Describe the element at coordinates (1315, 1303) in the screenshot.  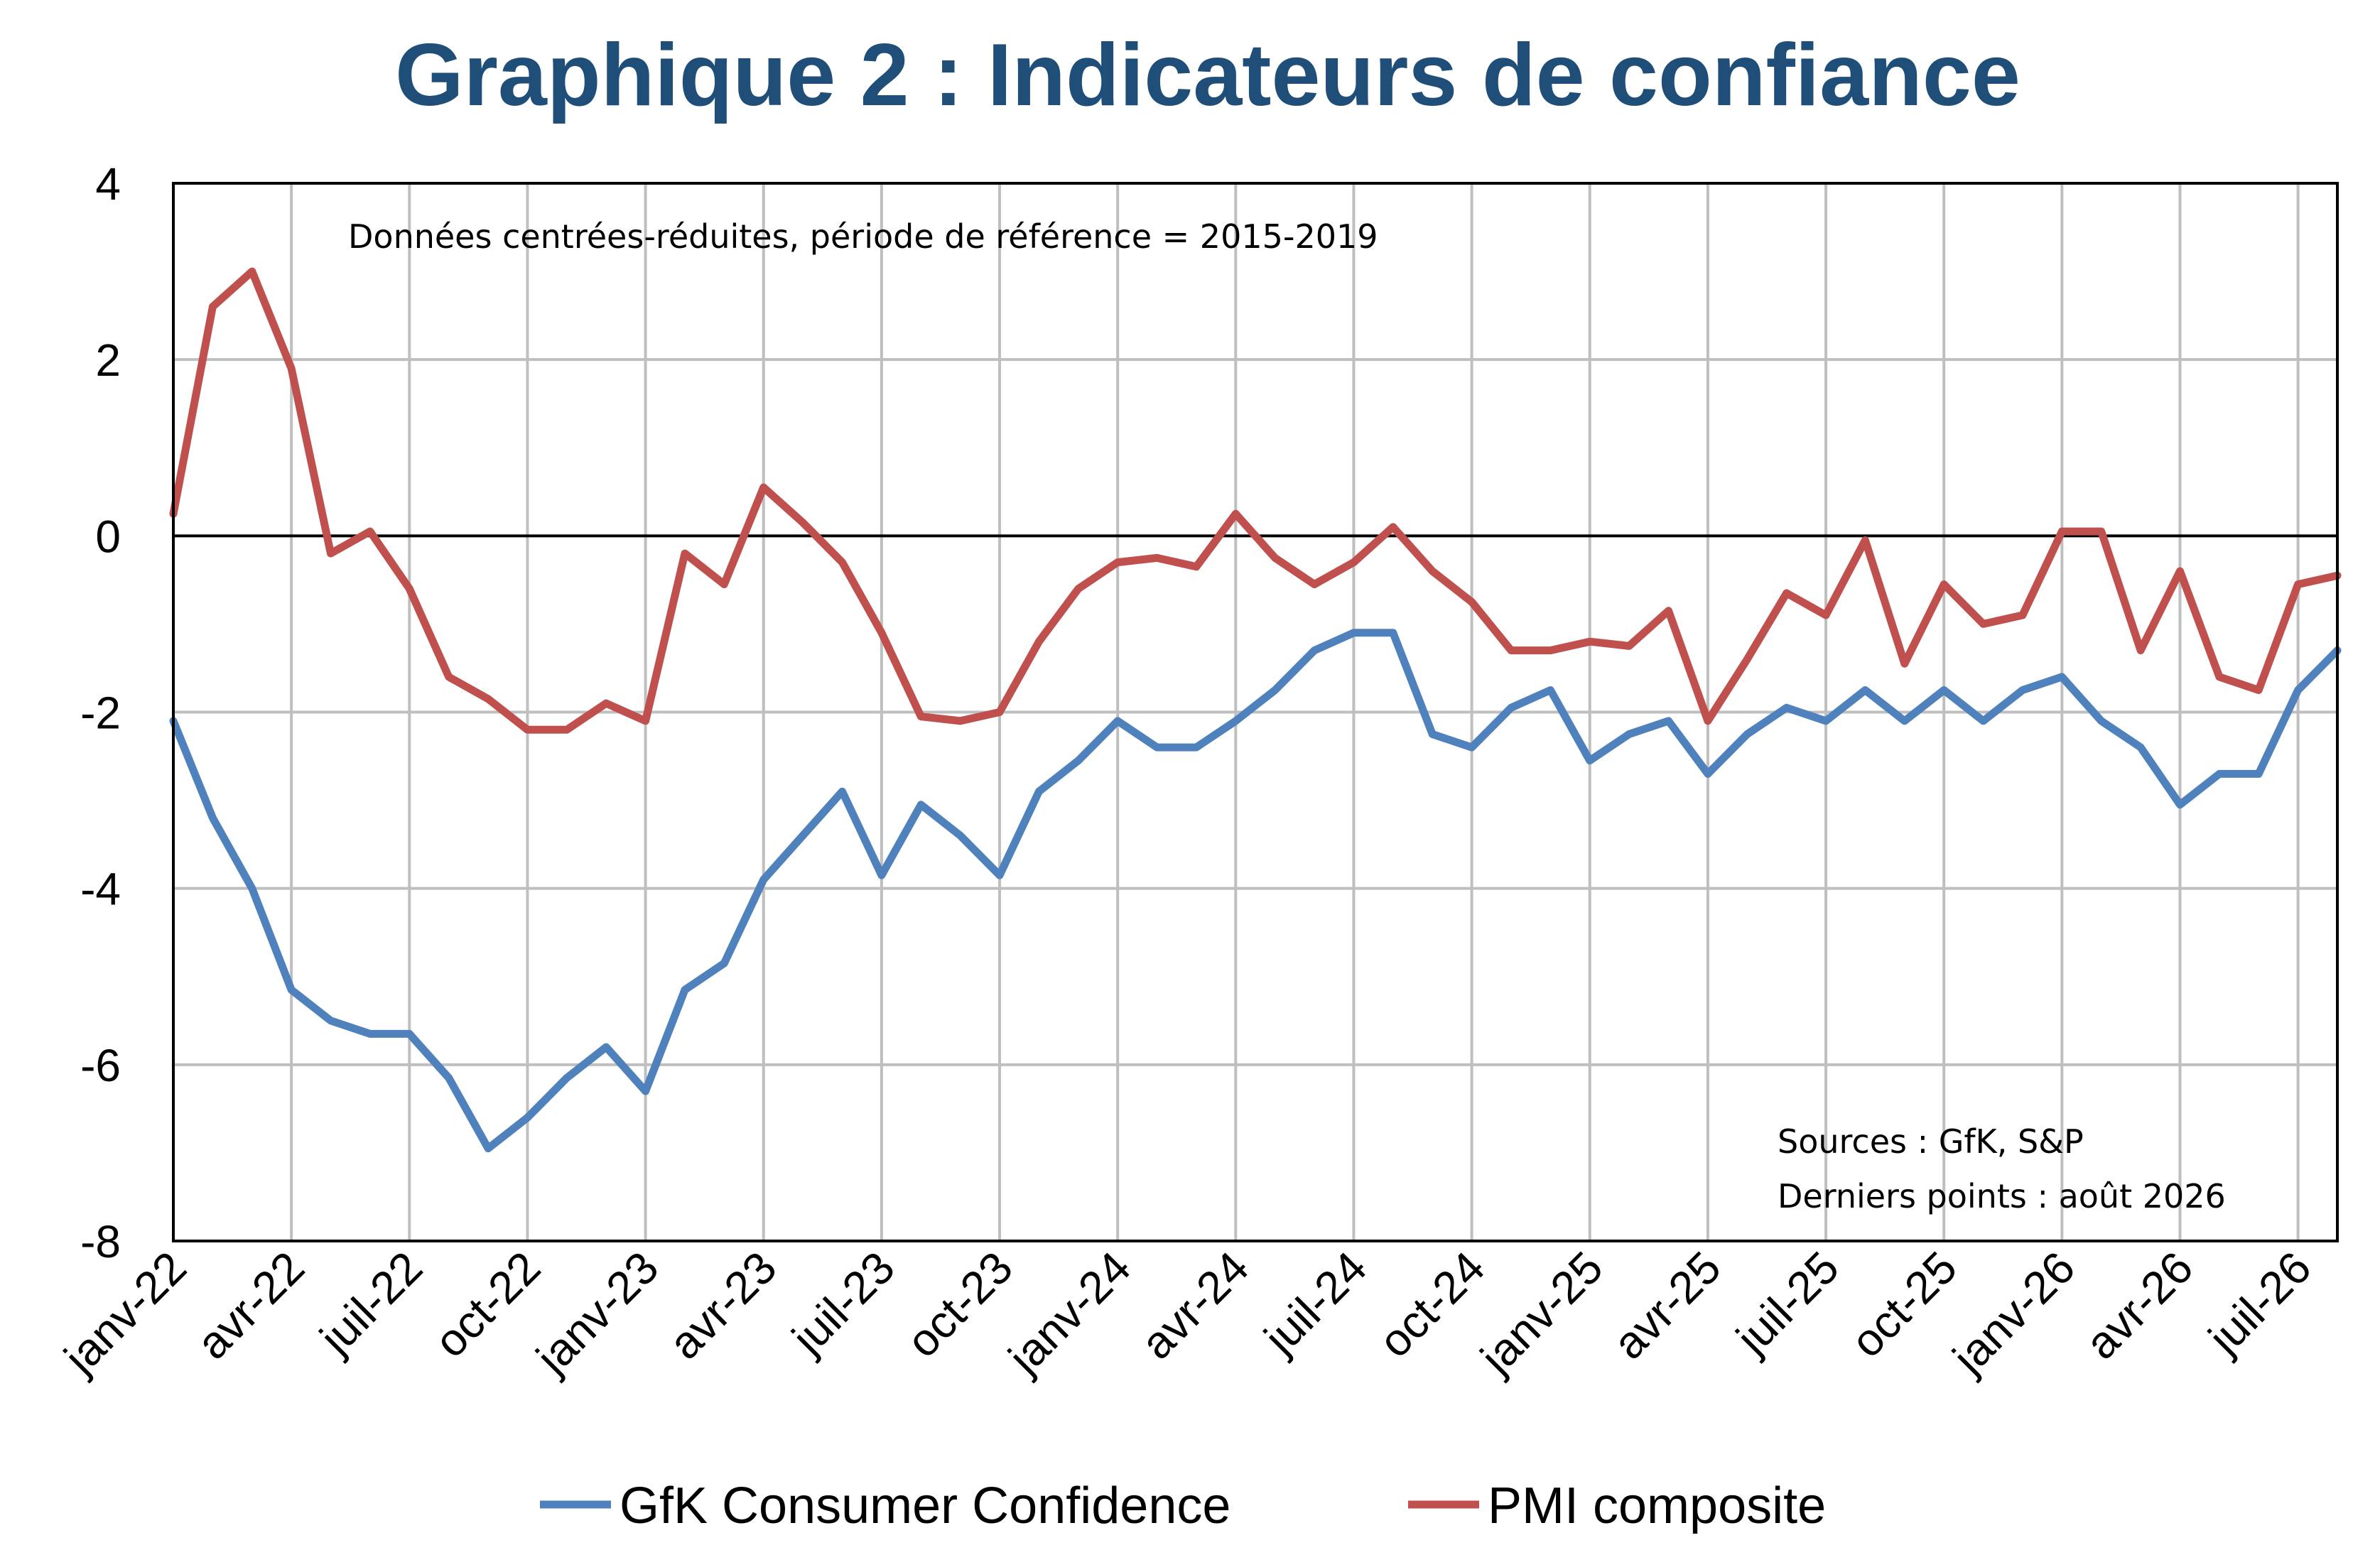
I see `x-tick-label: juil-24` at that location.